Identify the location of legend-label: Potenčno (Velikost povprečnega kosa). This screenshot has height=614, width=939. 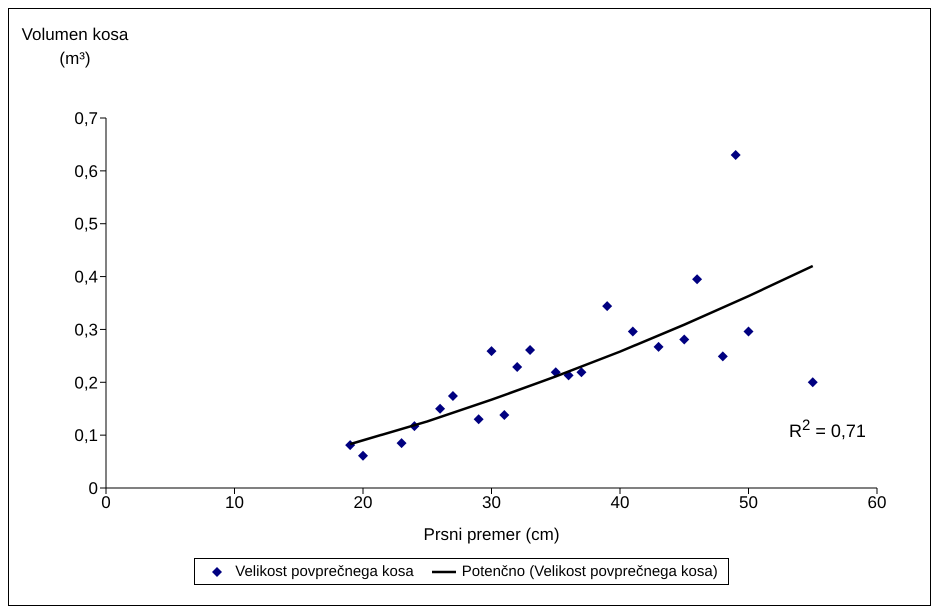
(589, 571).